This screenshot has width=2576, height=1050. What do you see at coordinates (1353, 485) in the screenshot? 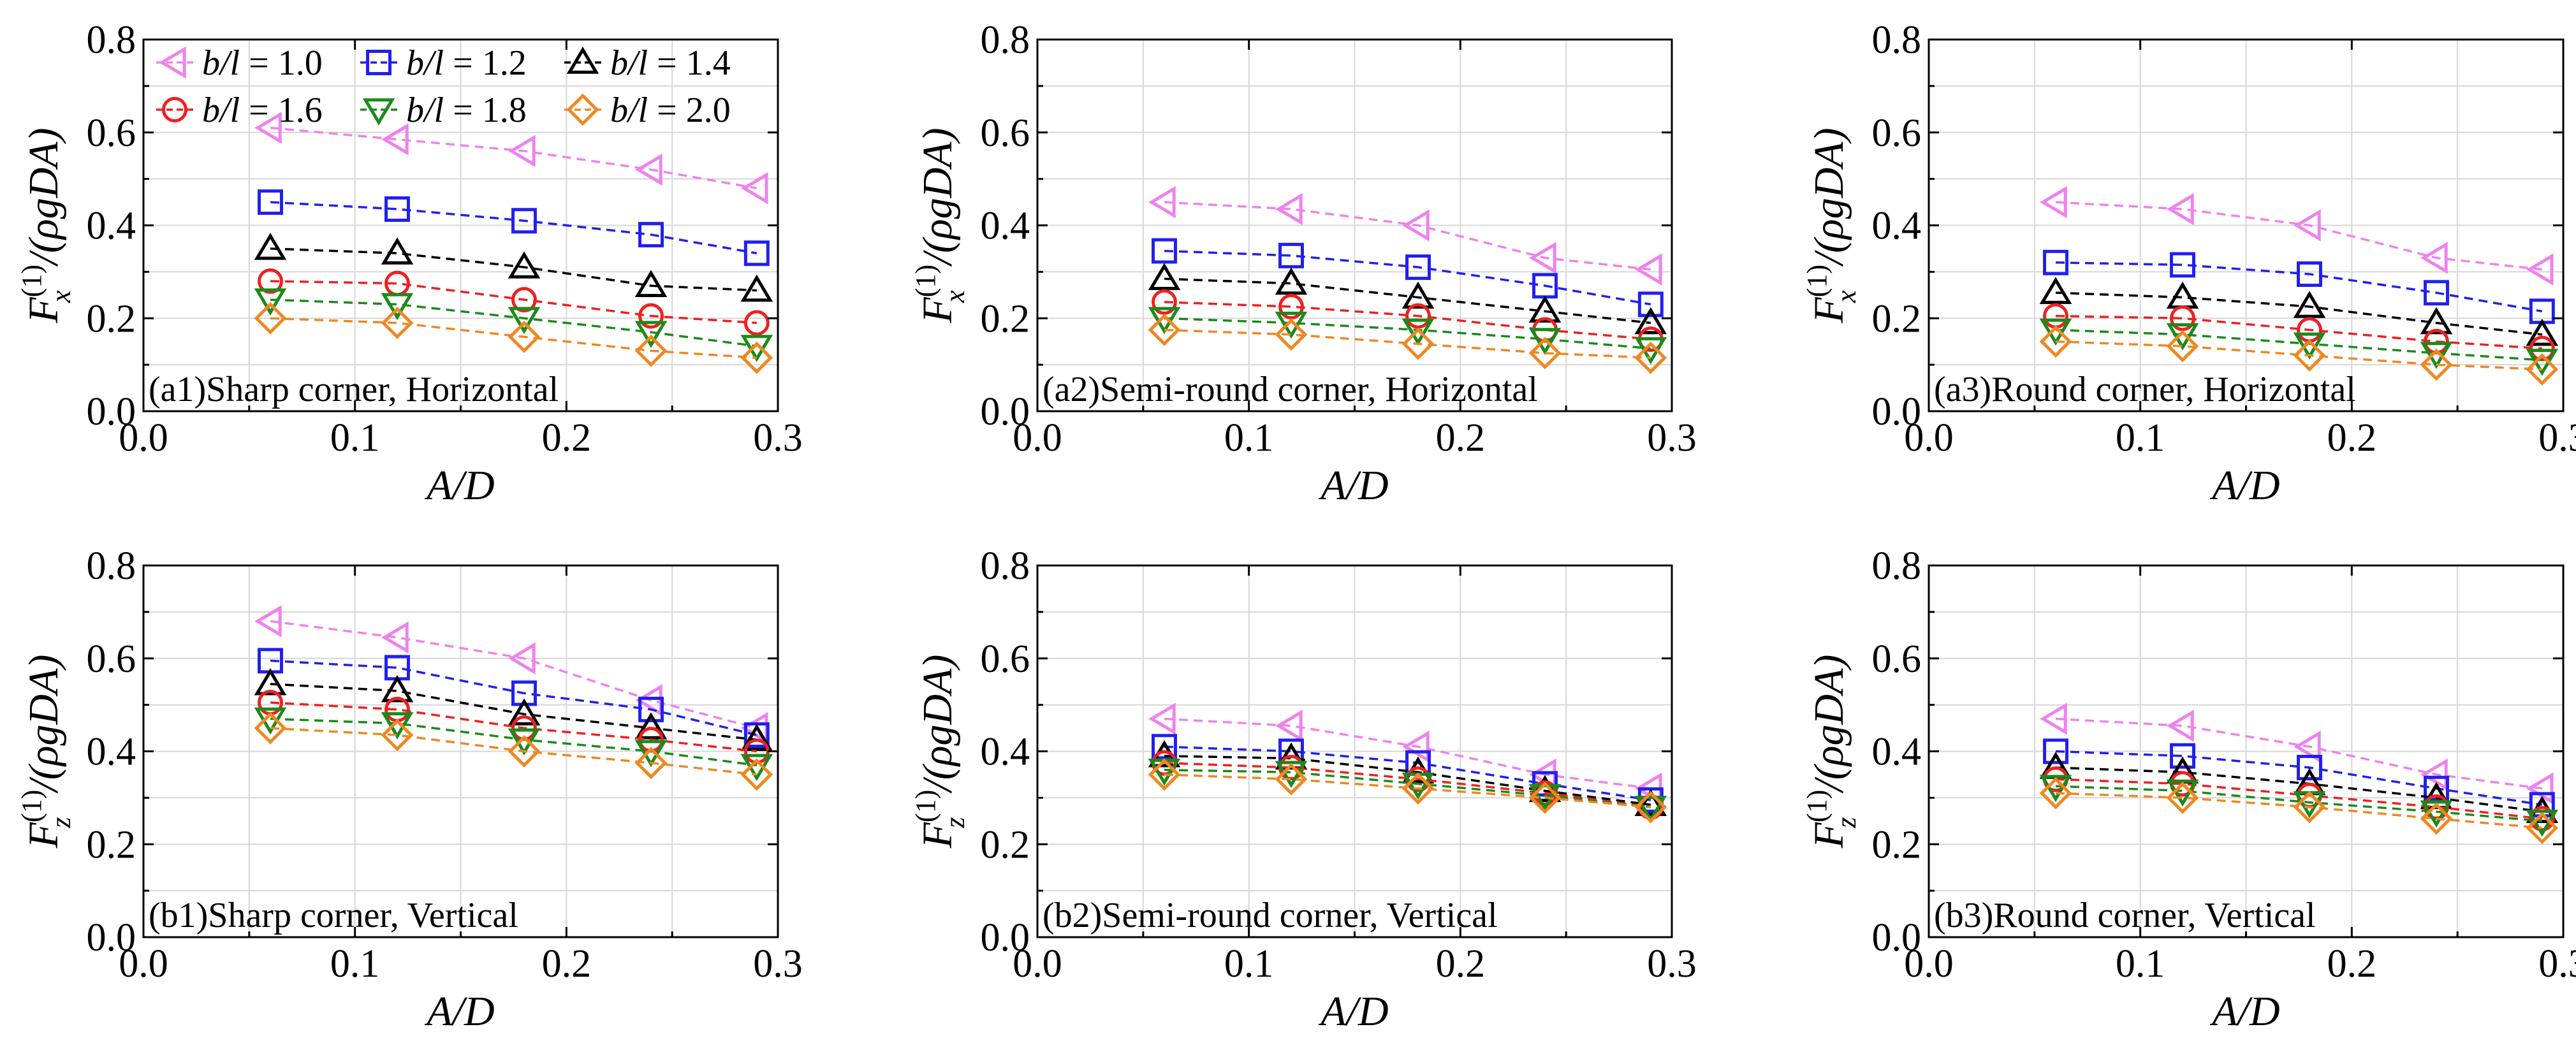
I see `x-axis-label: A/D` at bounding box center [1353, 485].